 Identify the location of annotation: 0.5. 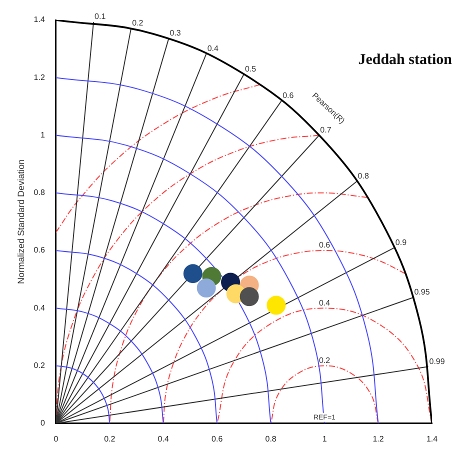
(250, 69).